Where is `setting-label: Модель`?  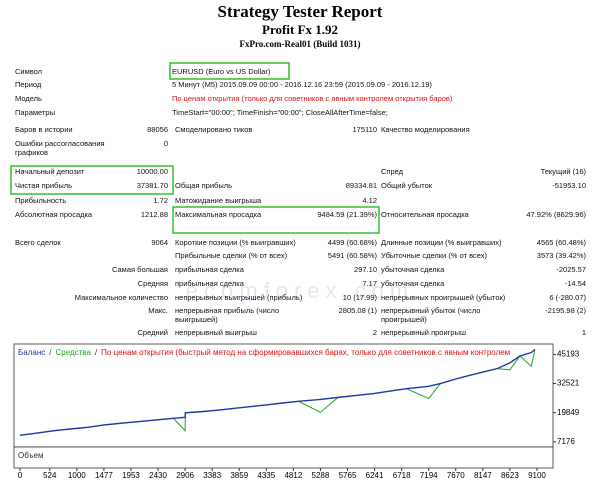 setting-label: Модель is located at coordinates (28, 98).